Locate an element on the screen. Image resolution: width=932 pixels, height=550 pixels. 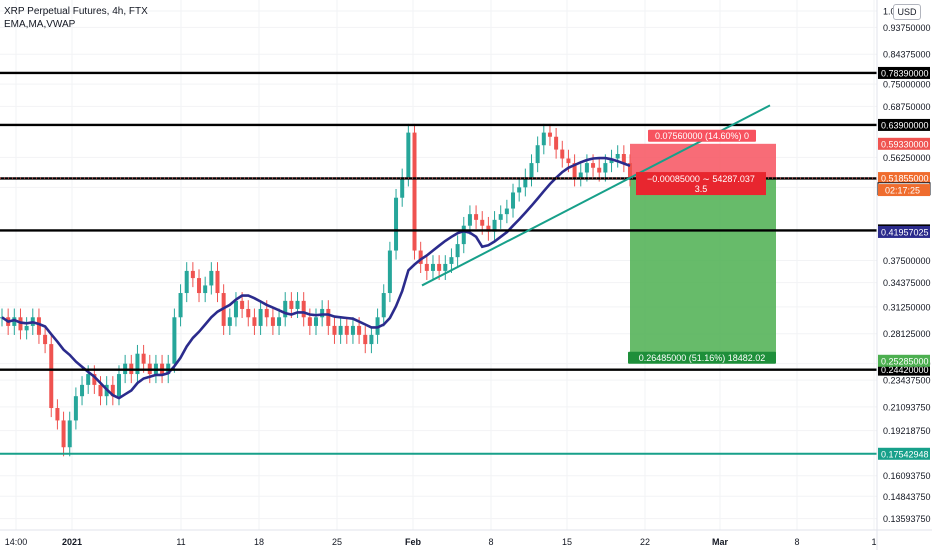
y-tick-label: 1.0 is located at coordinates (889, 12).